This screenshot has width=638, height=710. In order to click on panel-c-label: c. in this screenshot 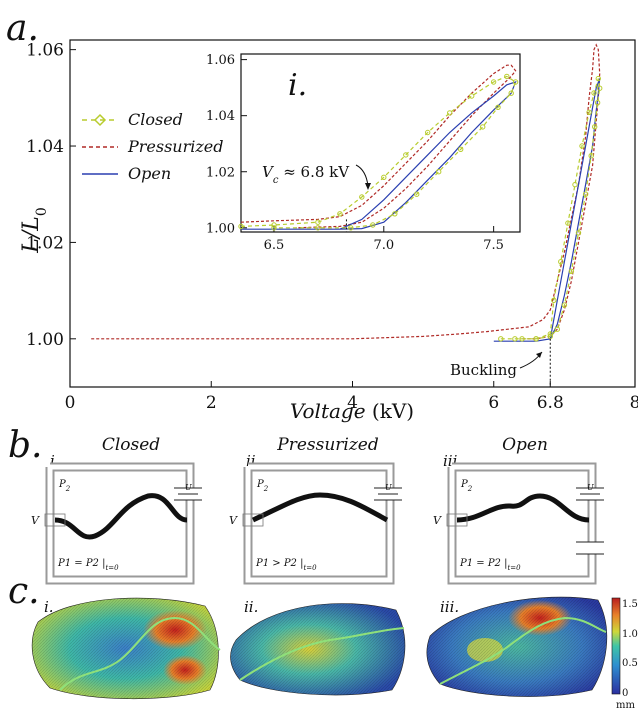, I will do `click(24, 591)`.